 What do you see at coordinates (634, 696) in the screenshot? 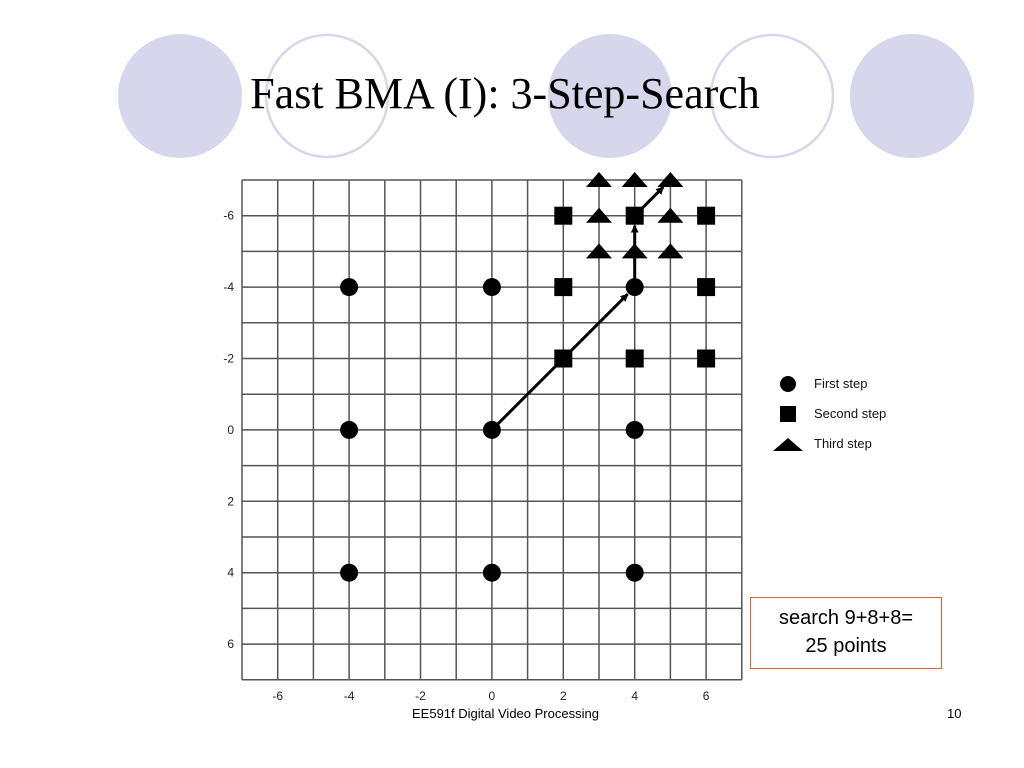
I see `x-tick-label: 4` at bounding box center [634, 696].